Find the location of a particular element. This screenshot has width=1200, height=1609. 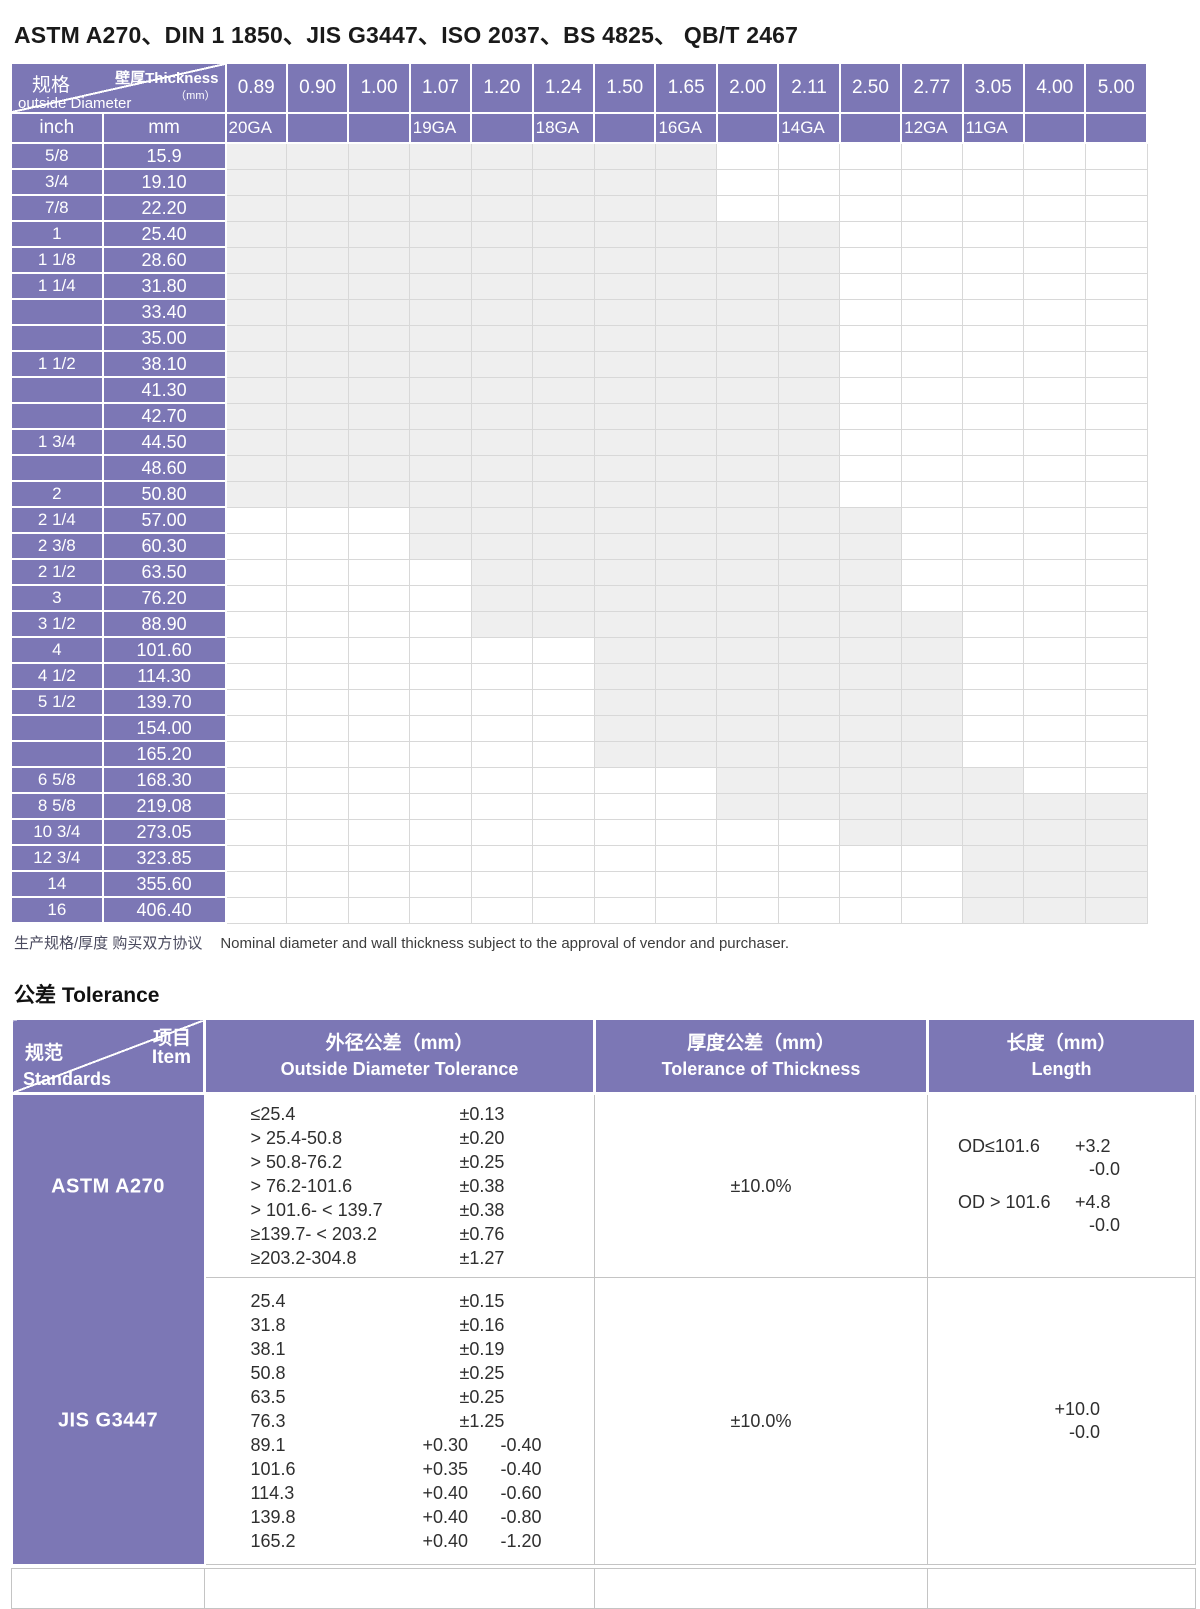

corner-item-en: Item is located at coordinates (171, 1057).